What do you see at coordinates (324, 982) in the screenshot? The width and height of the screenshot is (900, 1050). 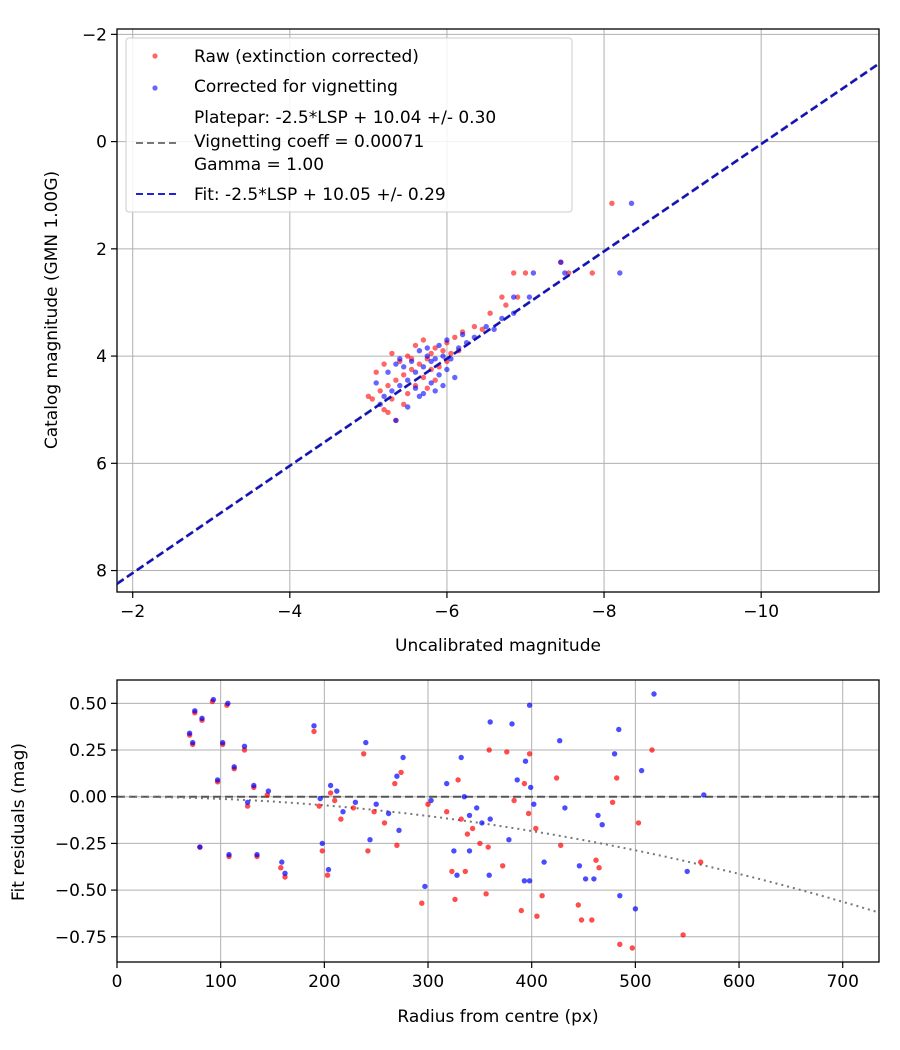 I see `x-tick-label: 200` at bounding box center [324, 982].